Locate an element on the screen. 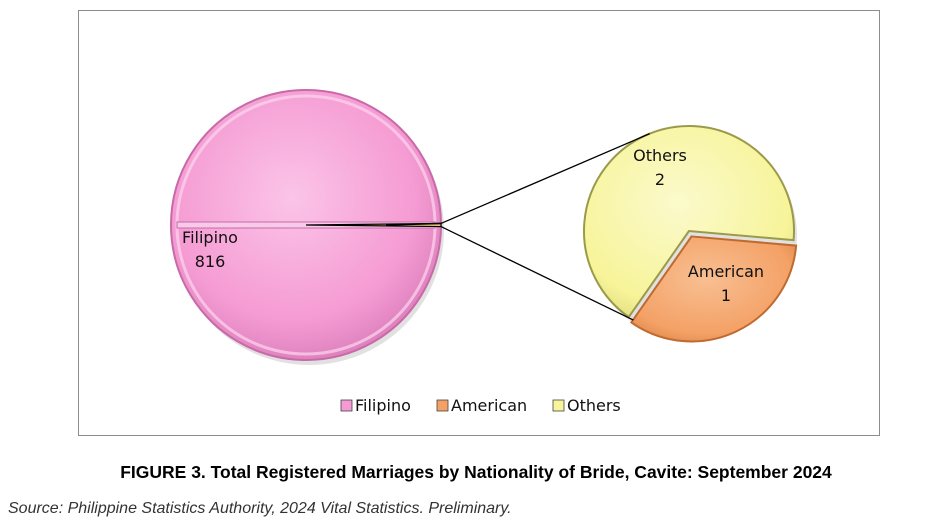 The image size is (952, 527). connector-line-bottom is located at coordinates (537, 273).